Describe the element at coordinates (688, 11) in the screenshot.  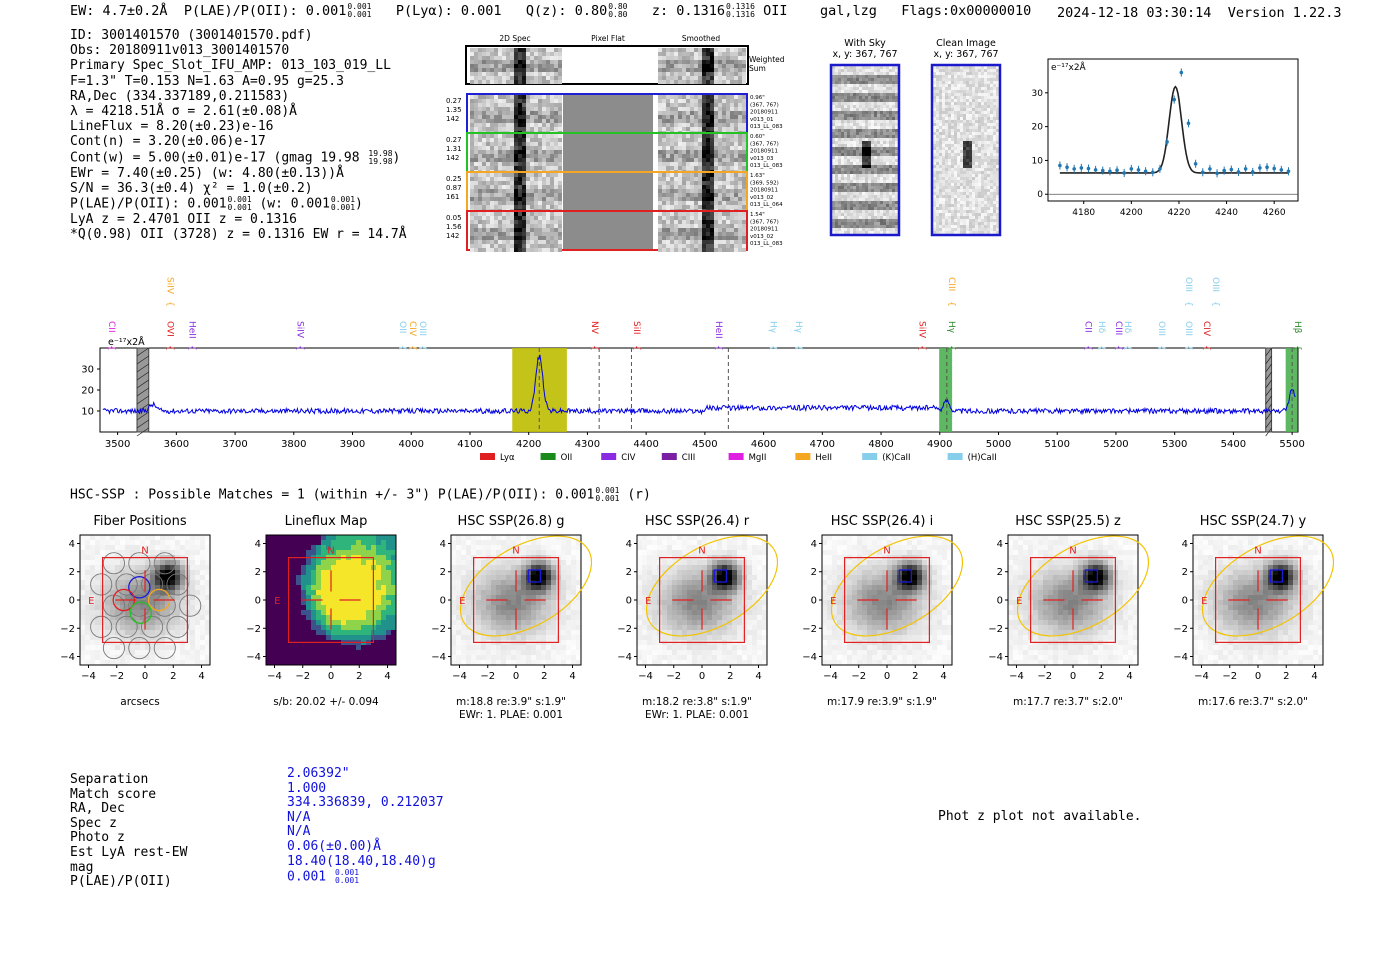
I see `z-value: z: 0.1316` at that location.